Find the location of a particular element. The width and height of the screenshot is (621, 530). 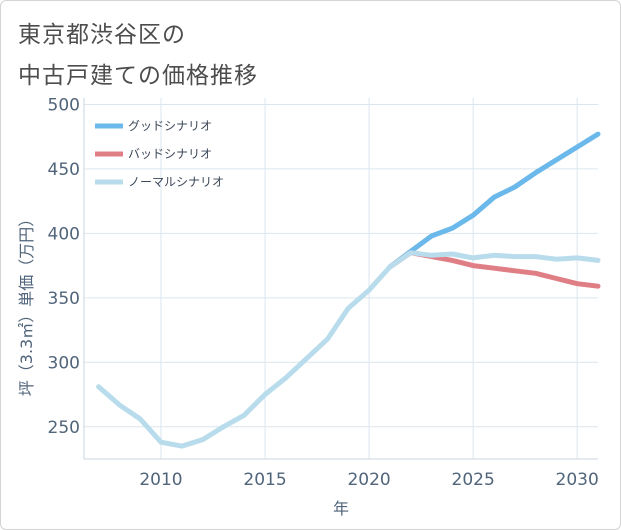

legend-label: ノーマルシナリオ is located at coordinates (176, 182).